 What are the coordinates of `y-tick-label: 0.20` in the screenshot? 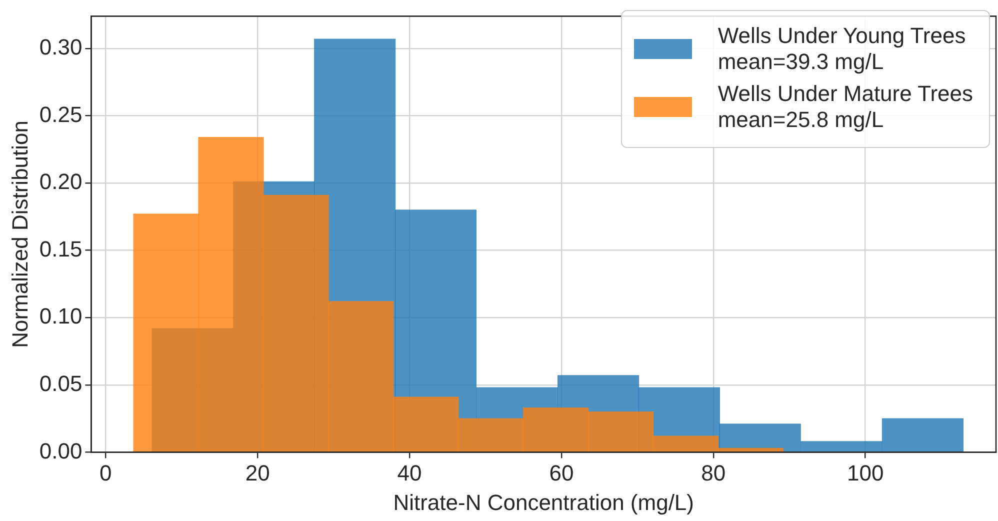 It's located at (60, 181).